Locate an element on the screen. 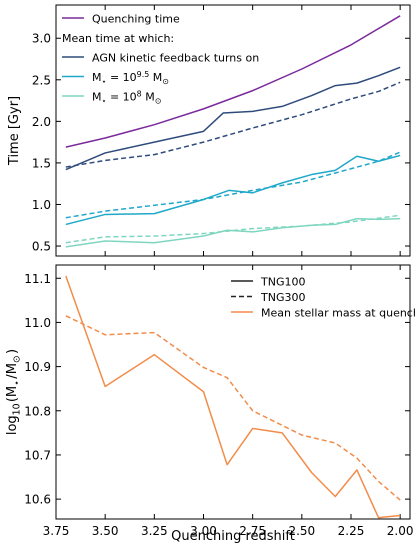  x-axis-label: Quenching redshift is located at coordinates (233, 536).